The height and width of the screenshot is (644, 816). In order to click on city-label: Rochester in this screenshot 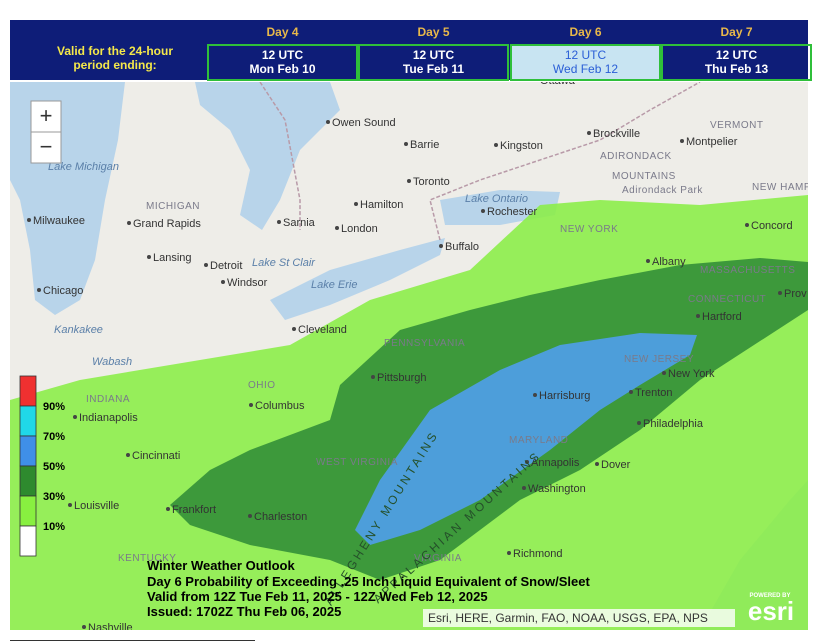, I will do `click(512, 212)`.